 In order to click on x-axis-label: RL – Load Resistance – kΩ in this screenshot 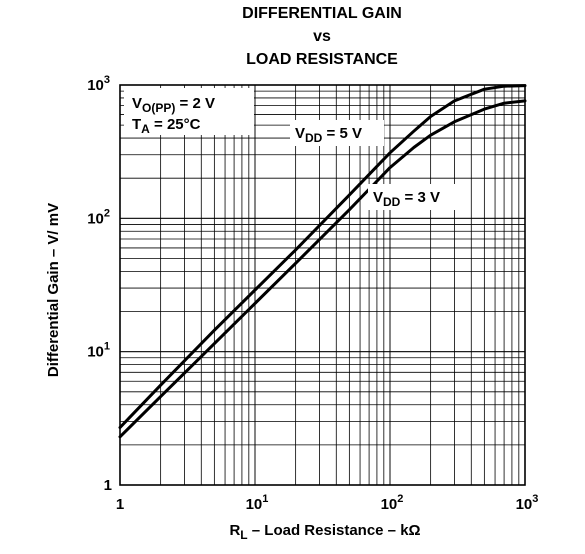, I will do `click(324, 532)`.